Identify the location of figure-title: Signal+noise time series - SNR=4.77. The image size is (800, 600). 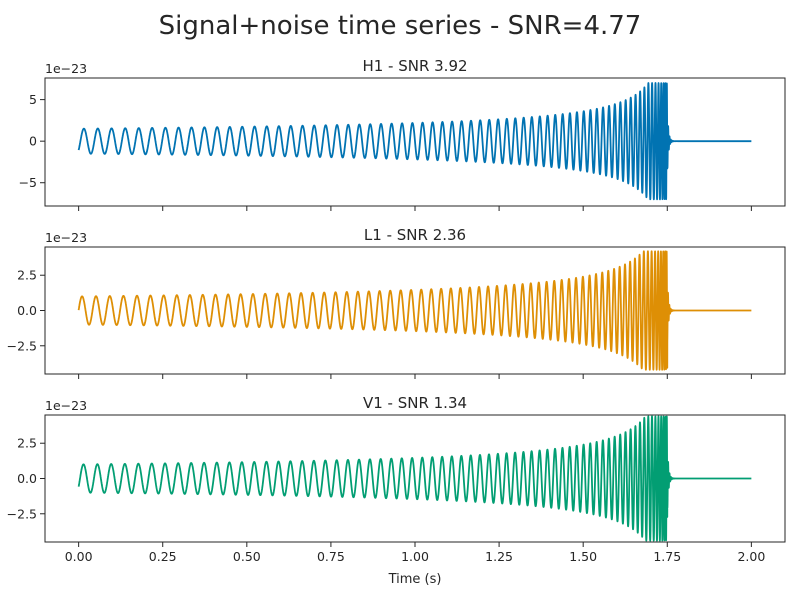
(400, 26).